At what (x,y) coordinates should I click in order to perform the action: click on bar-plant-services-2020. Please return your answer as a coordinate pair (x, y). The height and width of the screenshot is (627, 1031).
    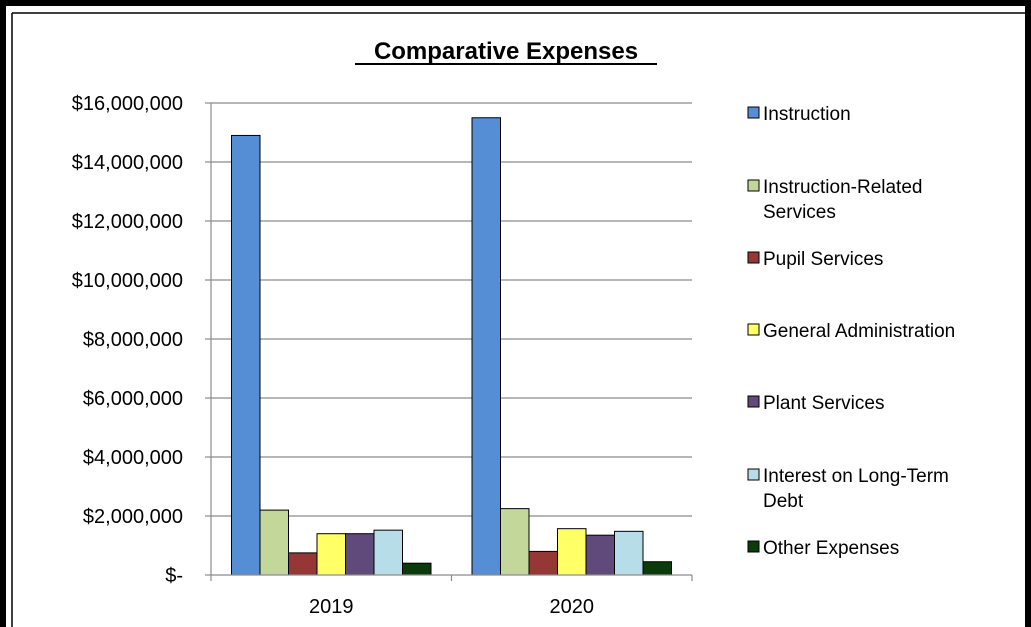
    Looking at the image, I should click on (600, 555).